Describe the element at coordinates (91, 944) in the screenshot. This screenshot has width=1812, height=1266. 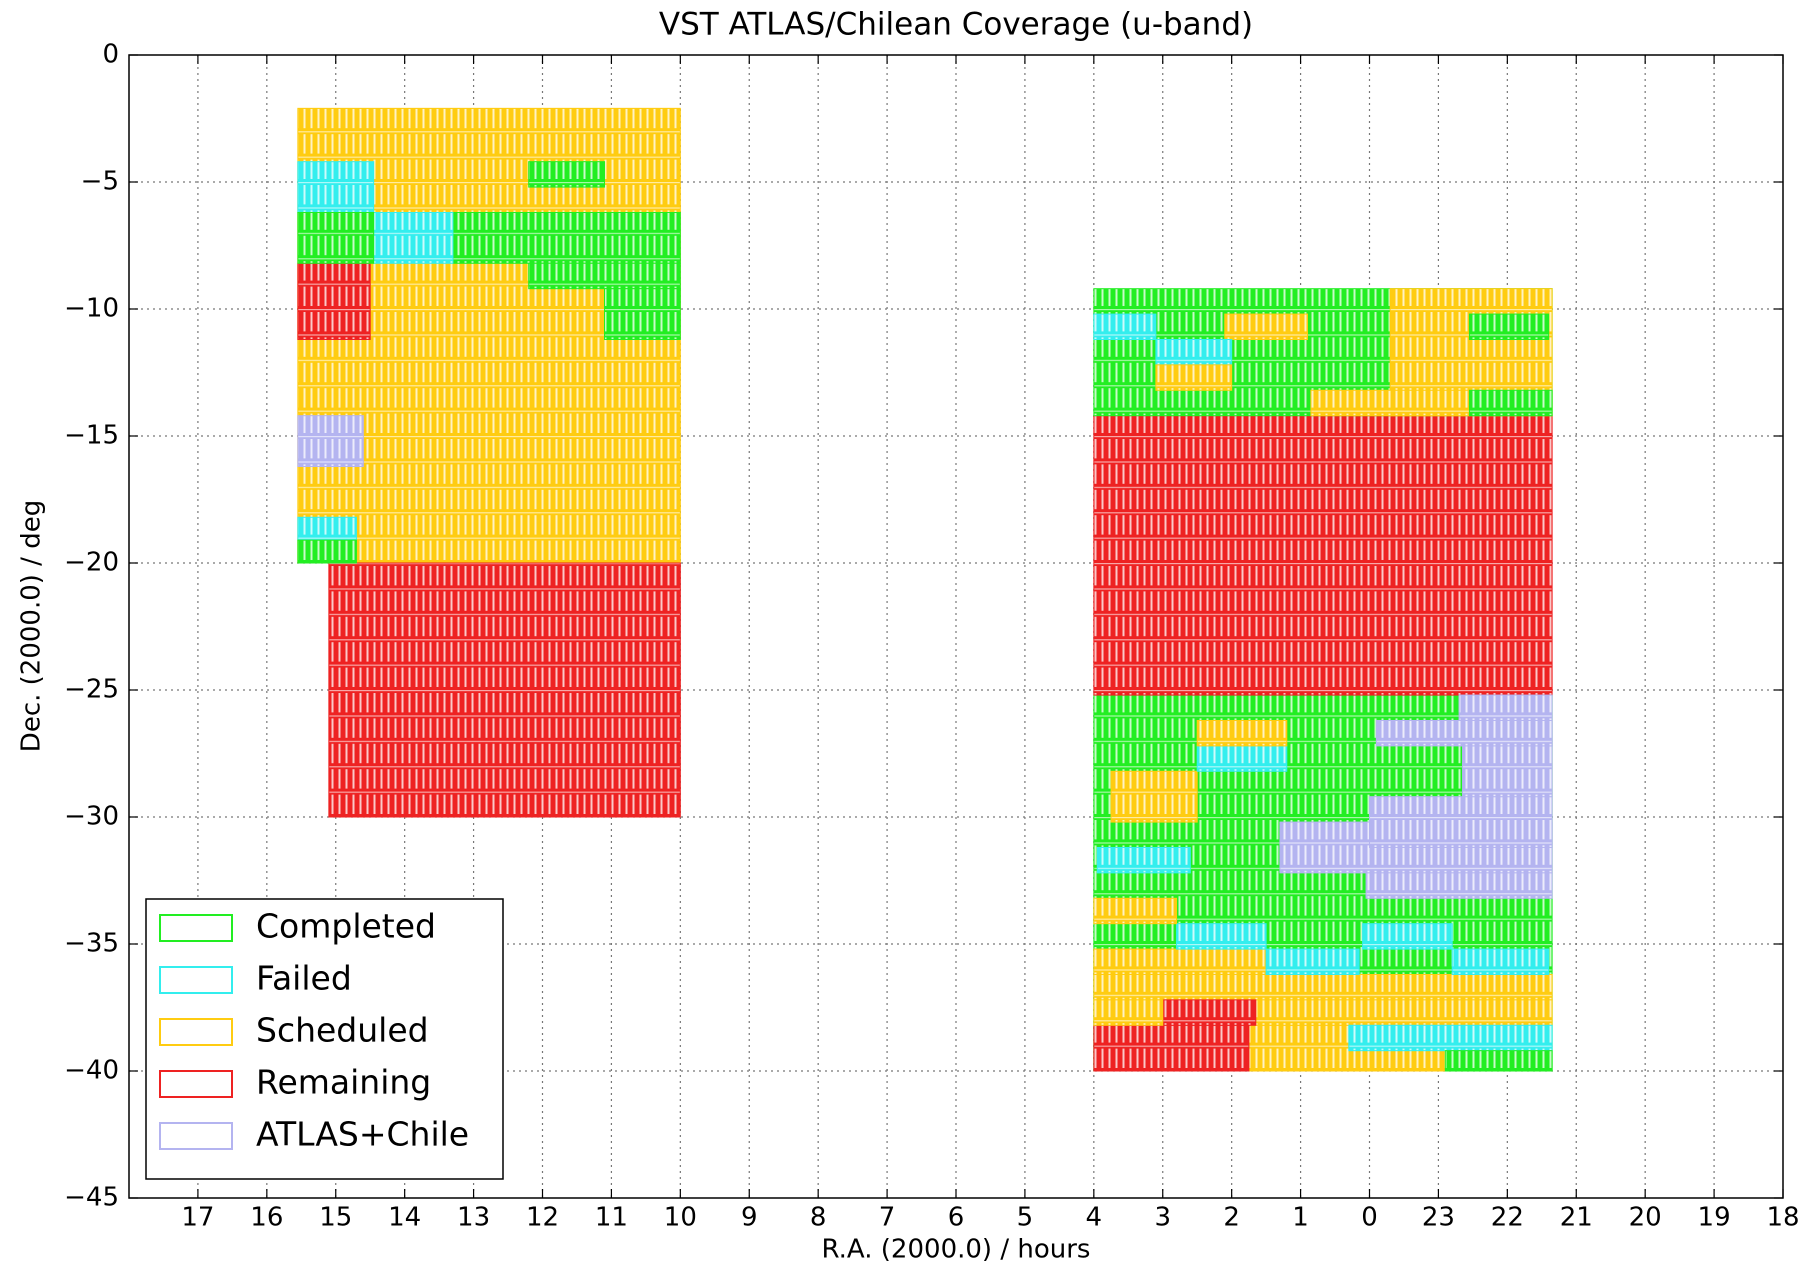
I see `y-tick-label: −35` at that location.